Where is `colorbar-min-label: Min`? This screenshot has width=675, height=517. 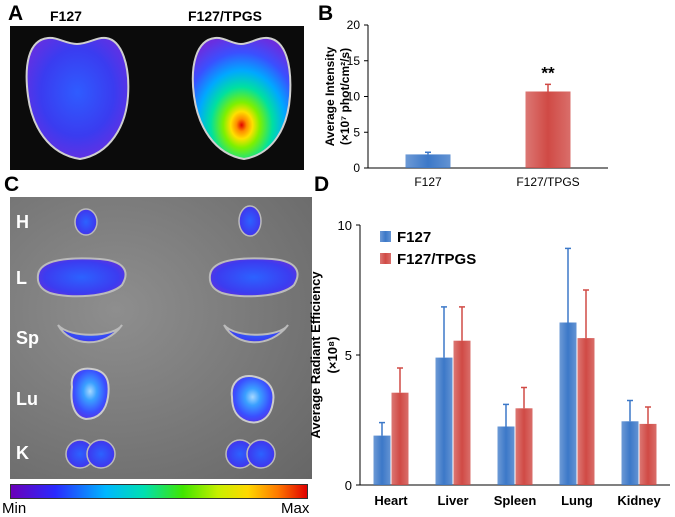
colorbar-min-label: Min is located at coordinates (14, 508).